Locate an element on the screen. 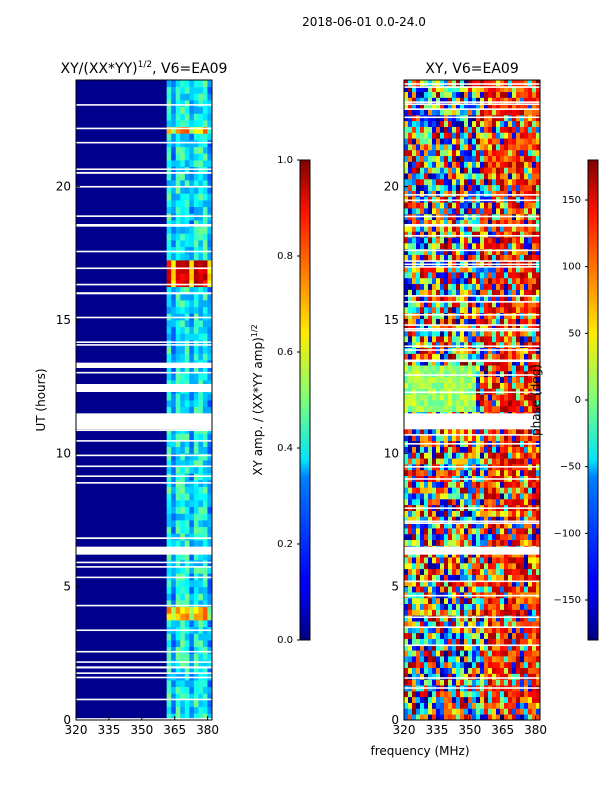 The width and height of the screenshot is (600, 800). flagged-row is located at coordinates (144, 317).